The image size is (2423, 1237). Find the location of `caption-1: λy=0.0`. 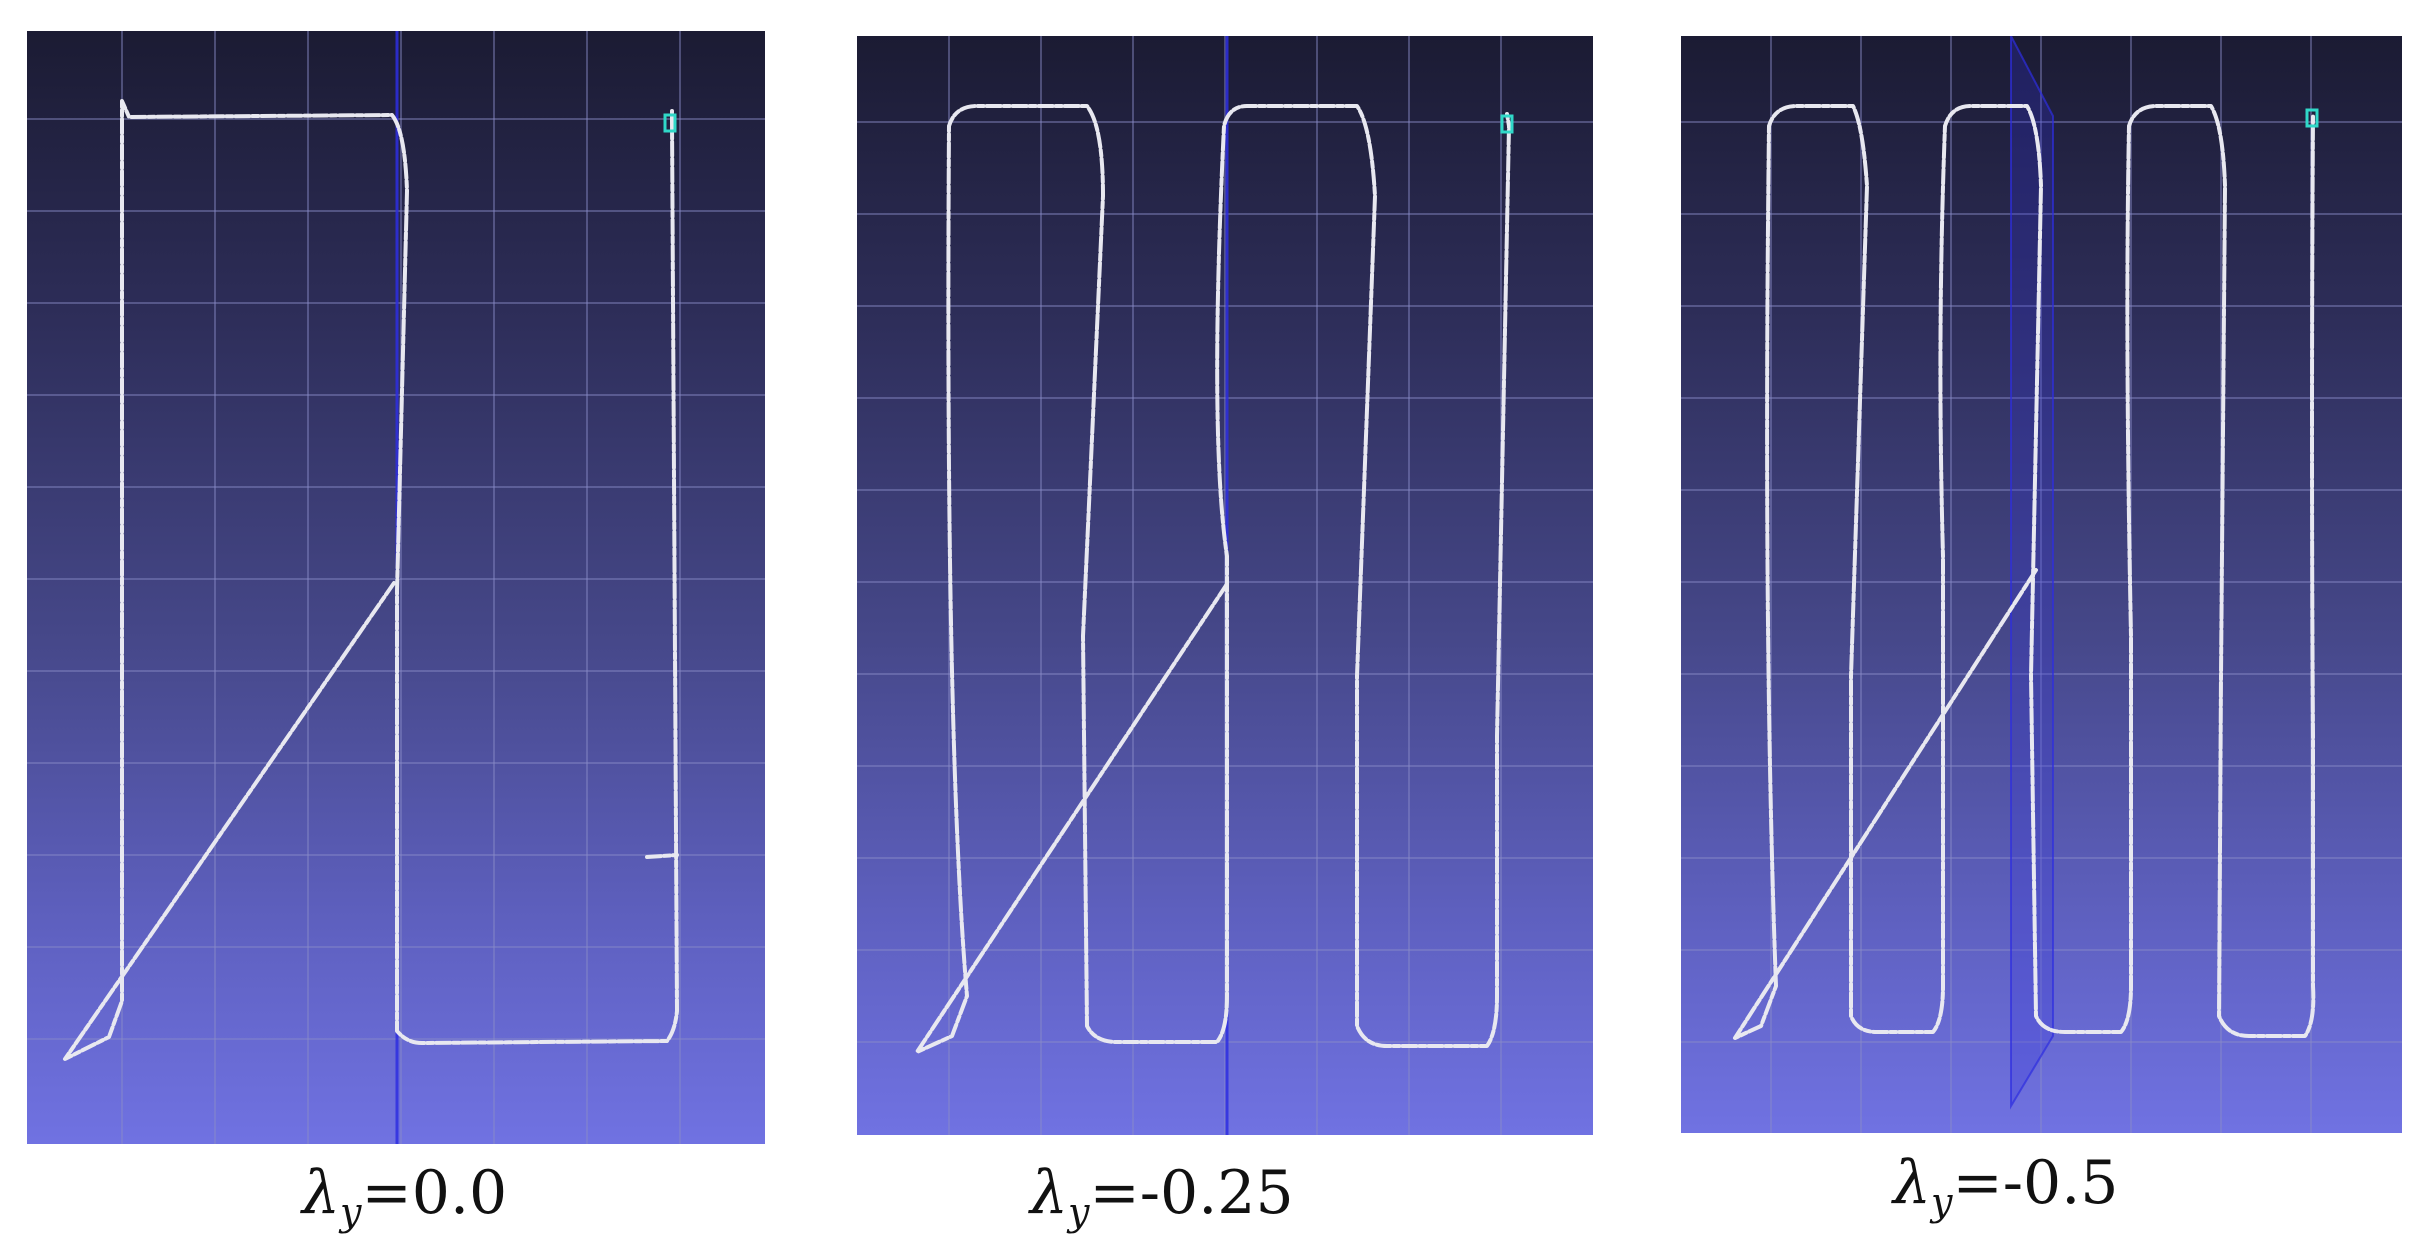

caption-1: λy=0.0 is located at coordinates (404, 1197).